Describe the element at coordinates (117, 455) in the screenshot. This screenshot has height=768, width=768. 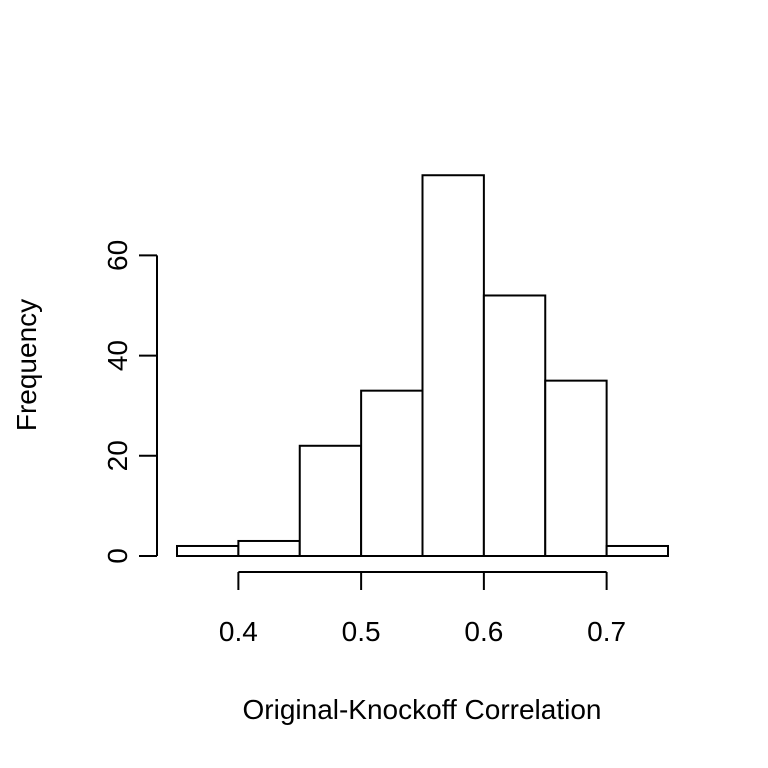
I see `y-tick-label: 20` at that location.